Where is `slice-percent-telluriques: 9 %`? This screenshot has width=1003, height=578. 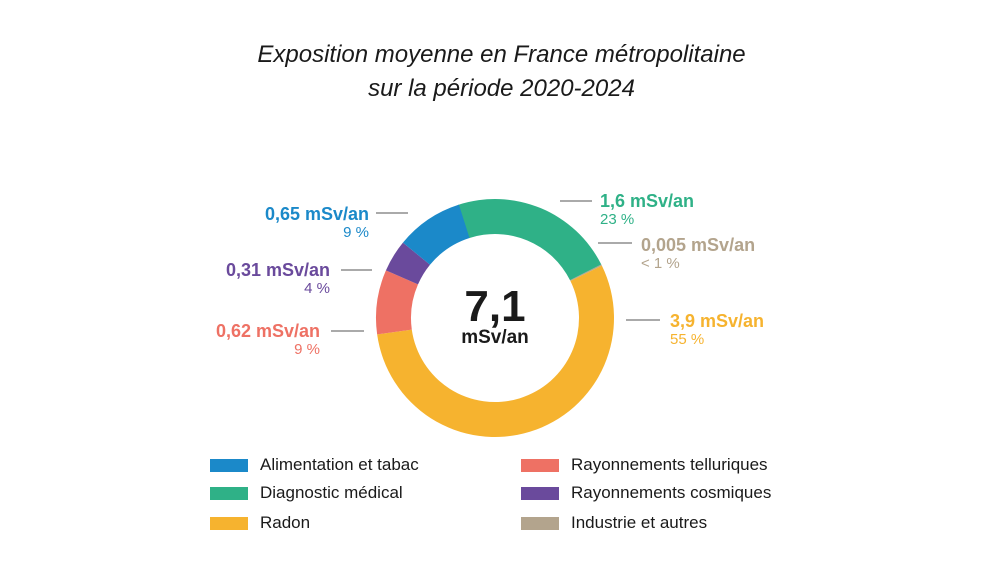
slice-percent-telluriques: 9 % is located at coordinates (307, 349).